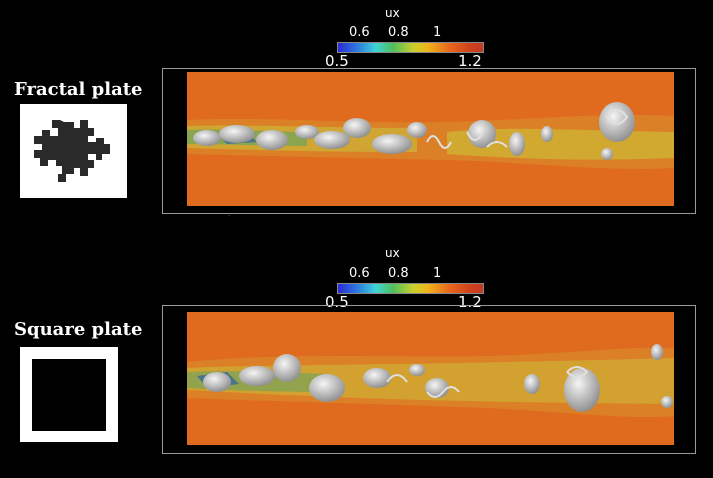 The width and height of the screenshot is (713, 478). Describe the element at coordinates (78, 329) in the screenshot. I see `plate-label: Square plate` at that location.